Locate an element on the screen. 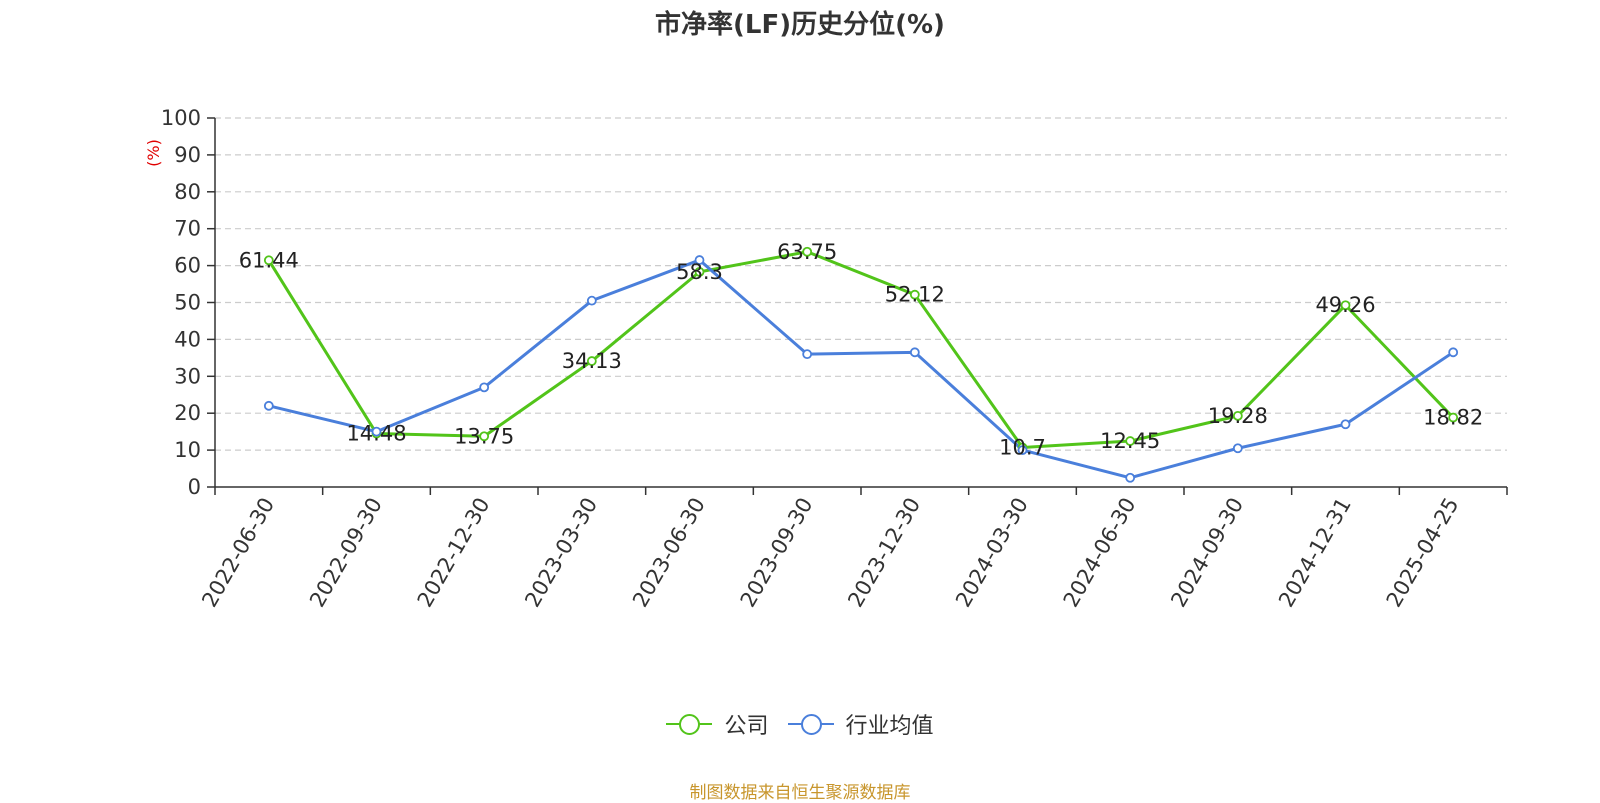  x-tick-label: 2022-12-30 is located at coordinates (454, 553).